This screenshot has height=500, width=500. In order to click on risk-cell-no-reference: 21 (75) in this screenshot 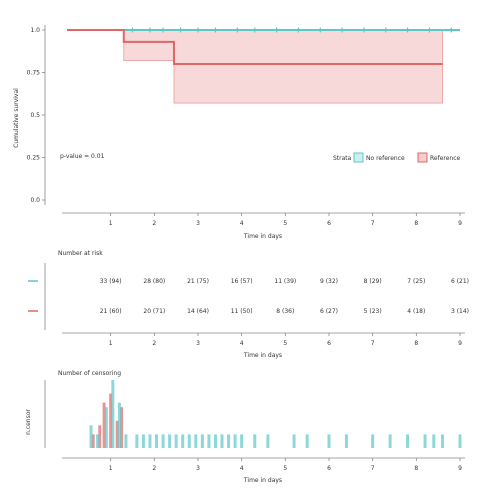, I will do `click(198, 281)`.